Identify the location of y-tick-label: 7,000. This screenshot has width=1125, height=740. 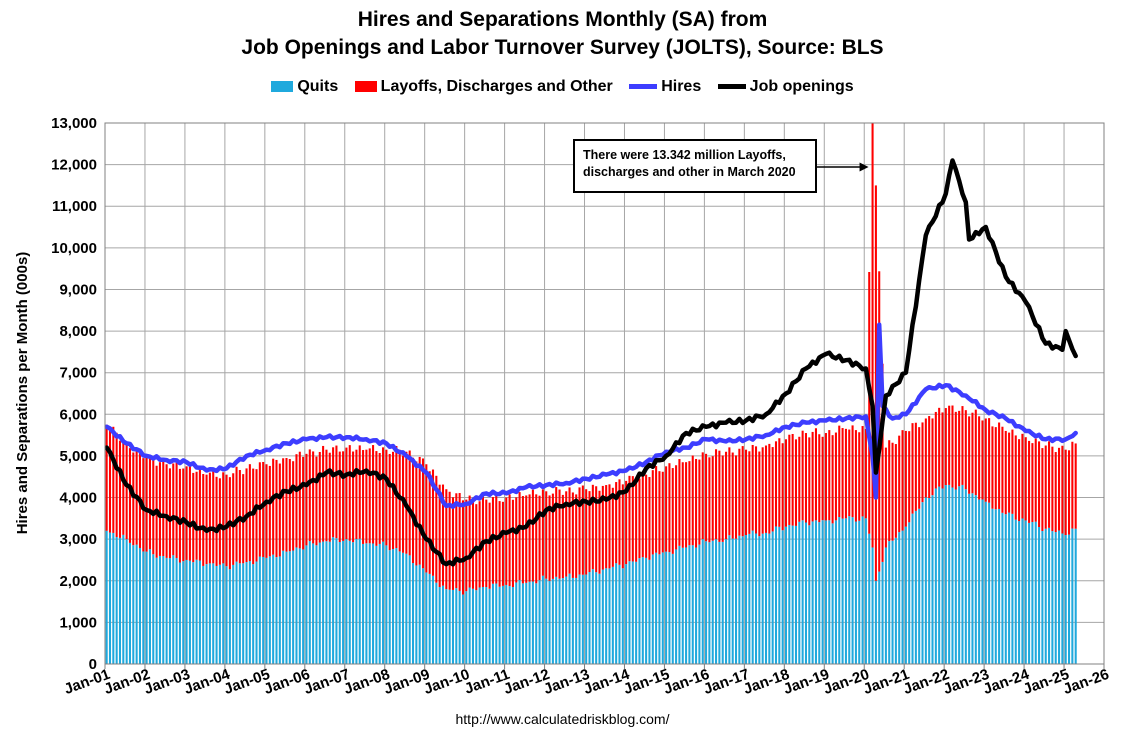
(78, 373).